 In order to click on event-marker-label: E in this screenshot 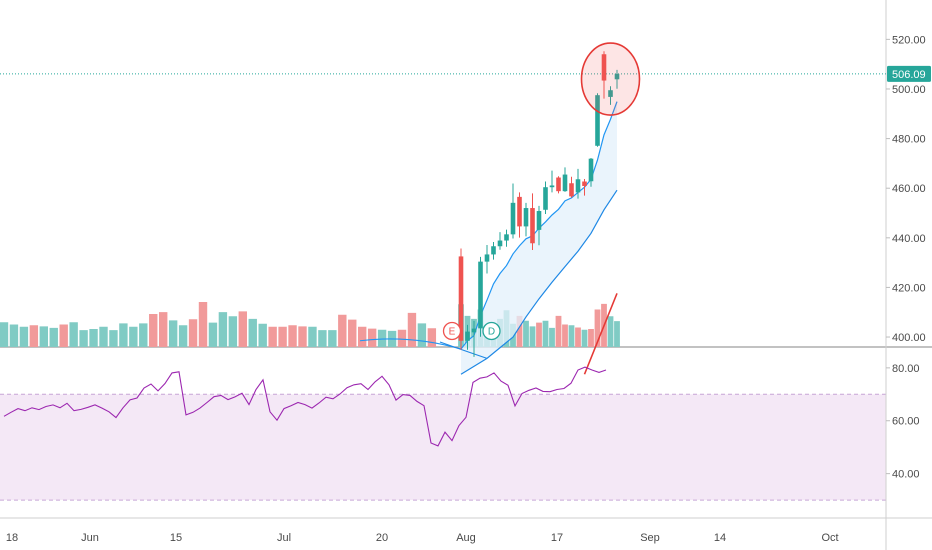, I will do `click(452, 332)`.